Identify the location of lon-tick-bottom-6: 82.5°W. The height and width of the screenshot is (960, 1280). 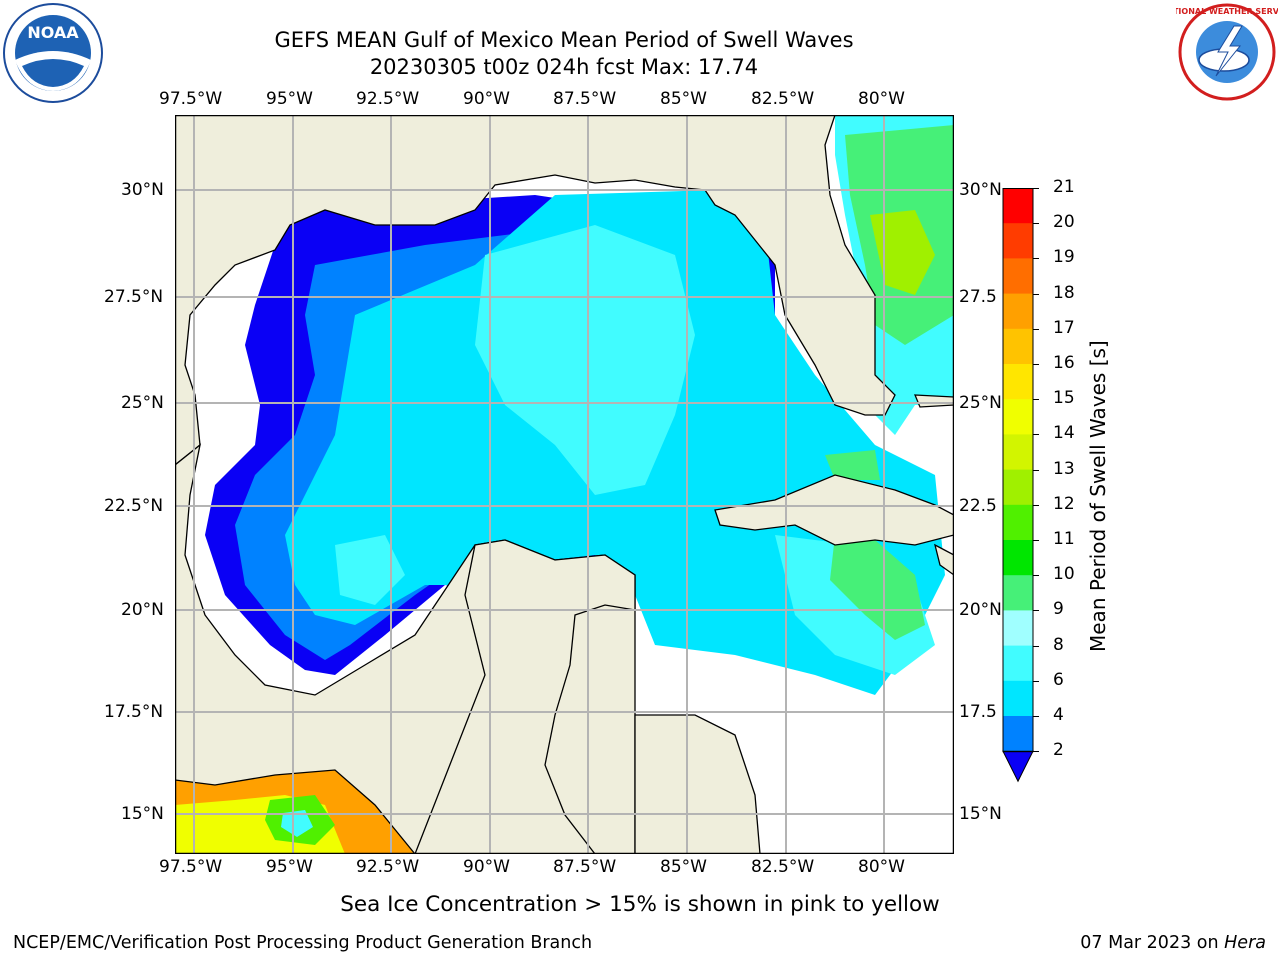
(783, 867).